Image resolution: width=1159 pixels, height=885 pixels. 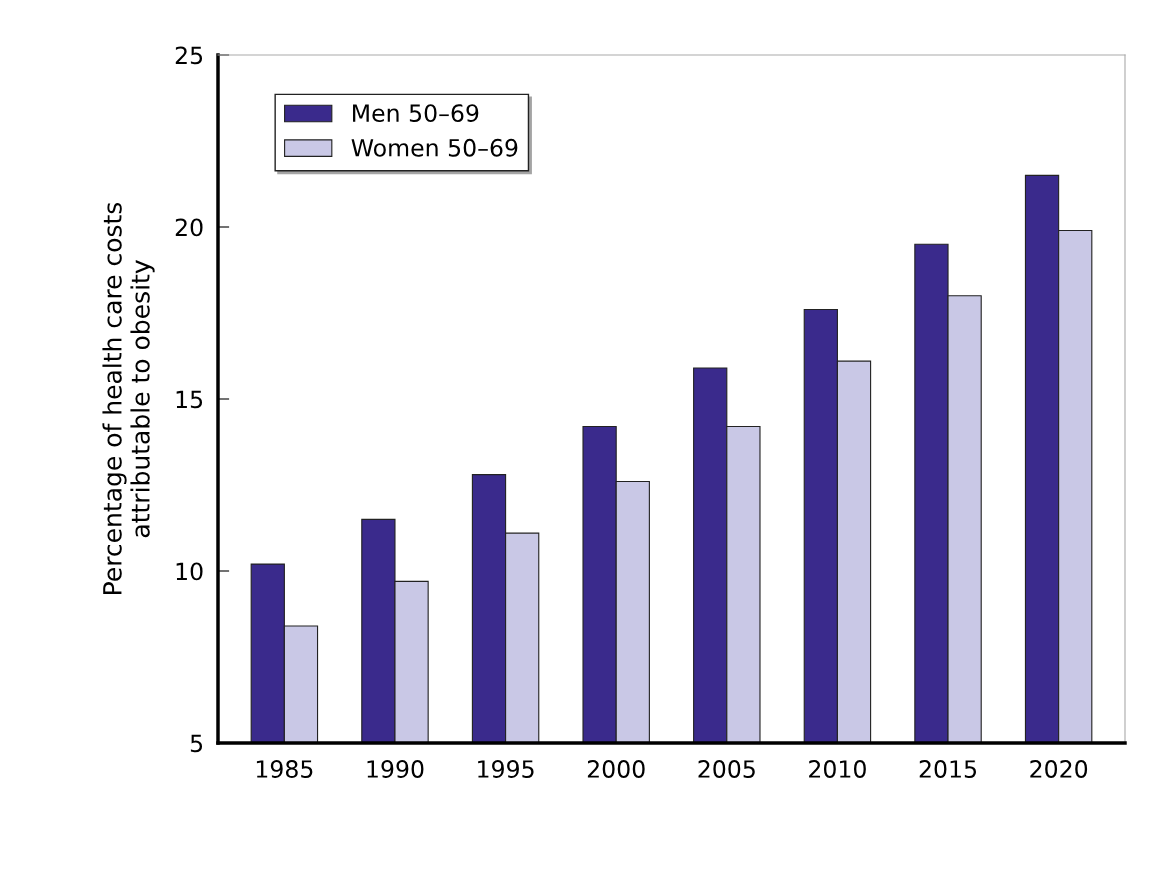 What do you see at coordinates (434, 147) in the screenshot?
I see `legend-label: Women 50–69` at bounding box center [434, 147].